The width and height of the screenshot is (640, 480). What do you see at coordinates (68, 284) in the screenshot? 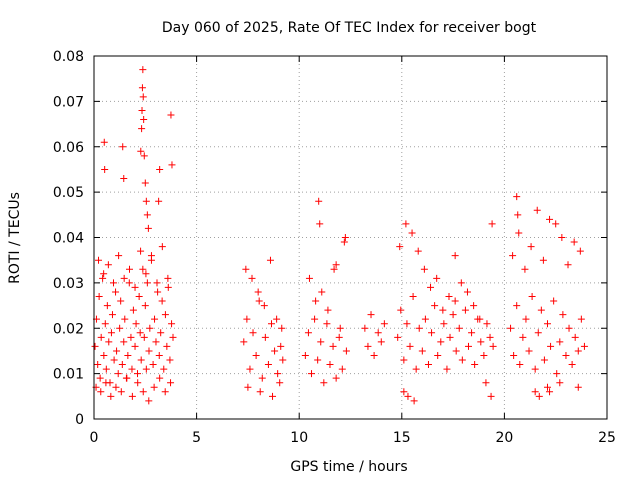
I see `y-tick-label: 0.03` at bounding box center [68, 284].